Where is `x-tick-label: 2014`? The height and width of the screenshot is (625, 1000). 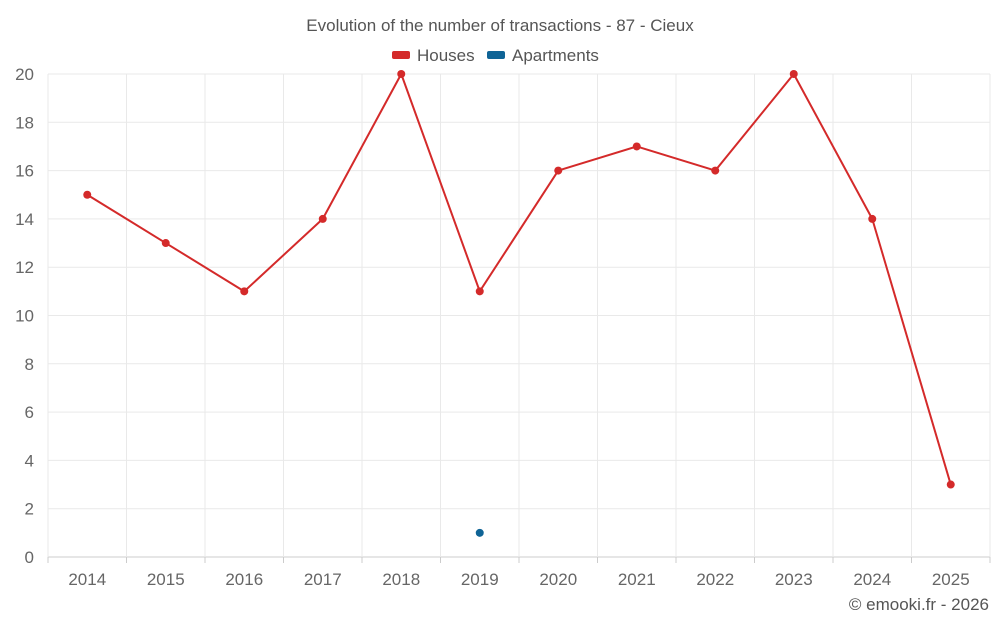
x-tick-label: 2014 is located at coordinates (87, 579).